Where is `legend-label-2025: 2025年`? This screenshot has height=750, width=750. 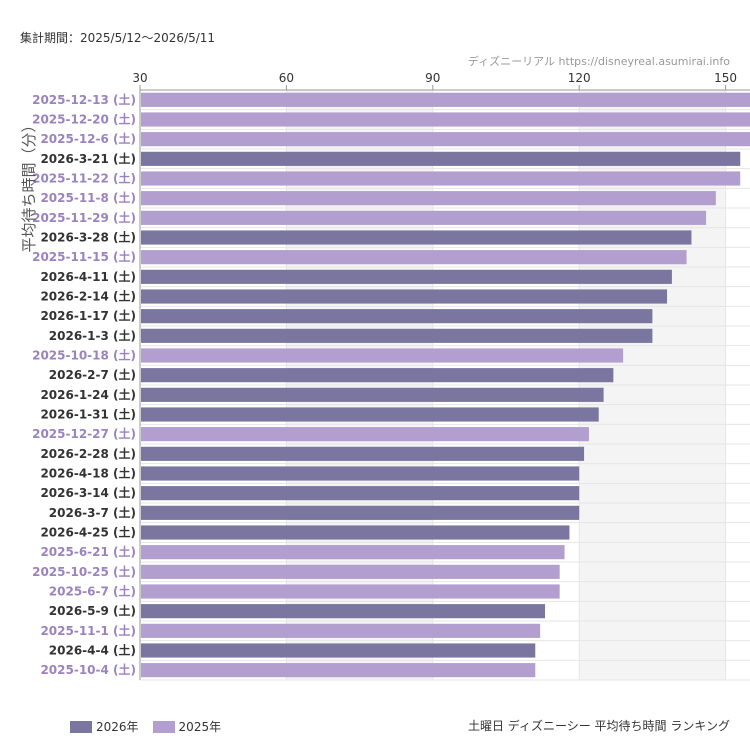 legend-label-2025: 2025年 is located at coordinates (200, 727).